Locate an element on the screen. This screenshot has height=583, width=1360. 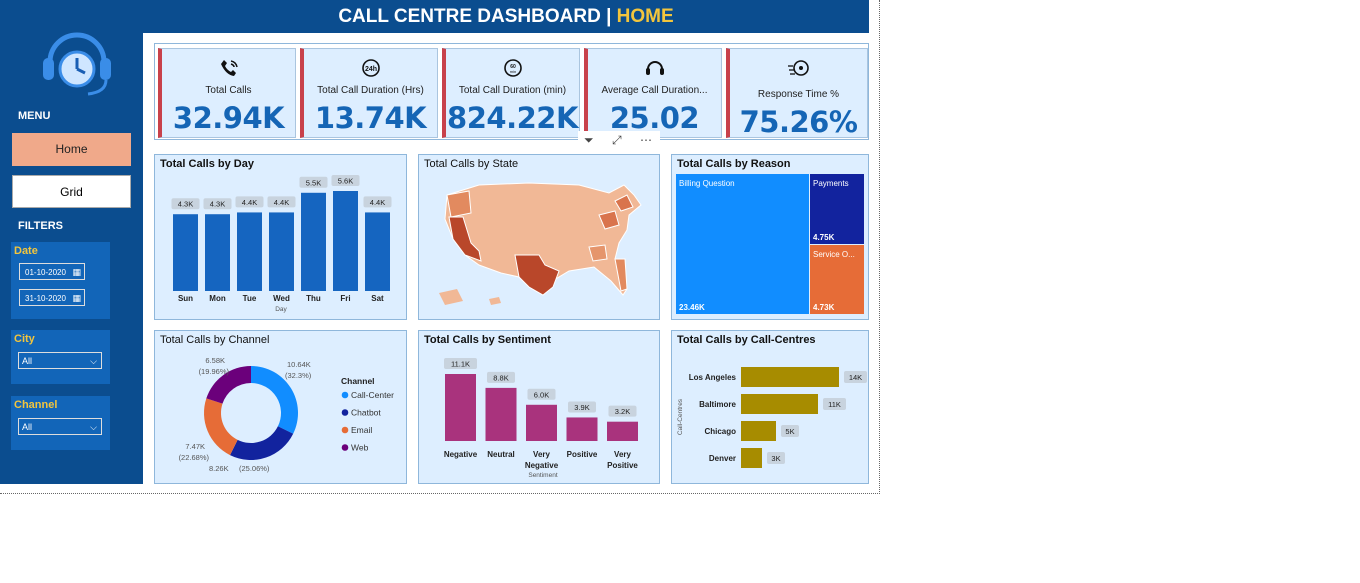
data-label: 4.4K is located at coordinates (377, 202).